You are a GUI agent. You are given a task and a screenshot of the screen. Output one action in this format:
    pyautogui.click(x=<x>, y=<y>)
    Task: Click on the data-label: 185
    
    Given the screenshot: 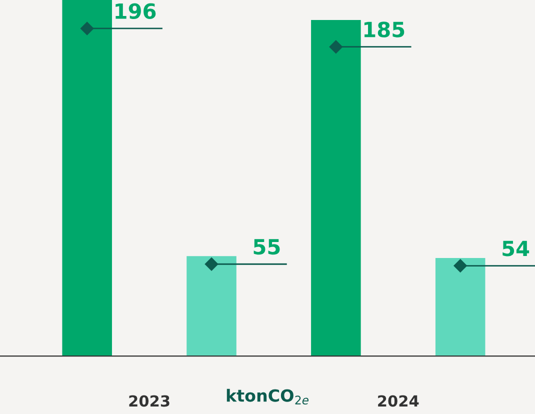 What is the action you would take?
    pyautogui.click(x=384, y=30)
    